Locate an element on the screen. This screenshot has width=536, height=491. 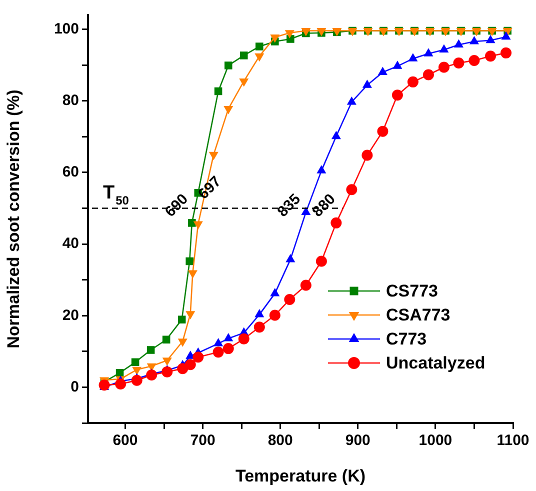
x-tick-label: 900 is located at coordinates (357, 441).